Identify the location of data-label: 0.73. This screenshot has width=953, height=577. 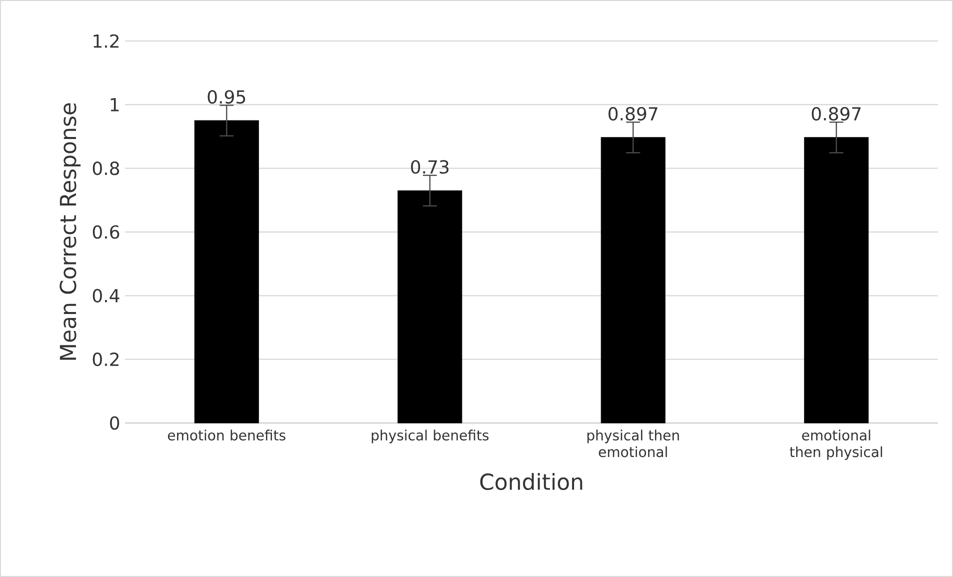
(429, 167).